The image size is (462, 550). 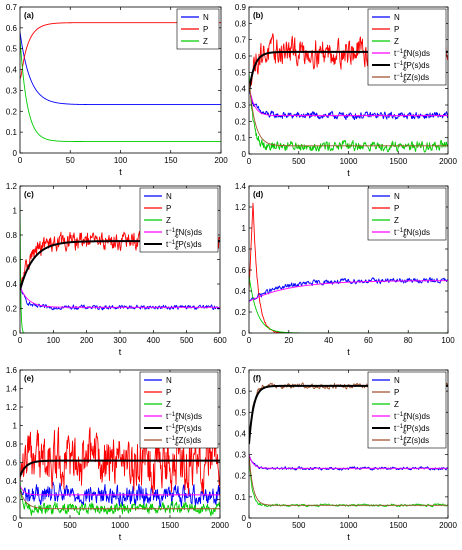 I want to click on y-tick-label: 0.9, so click(x=241, y=7).